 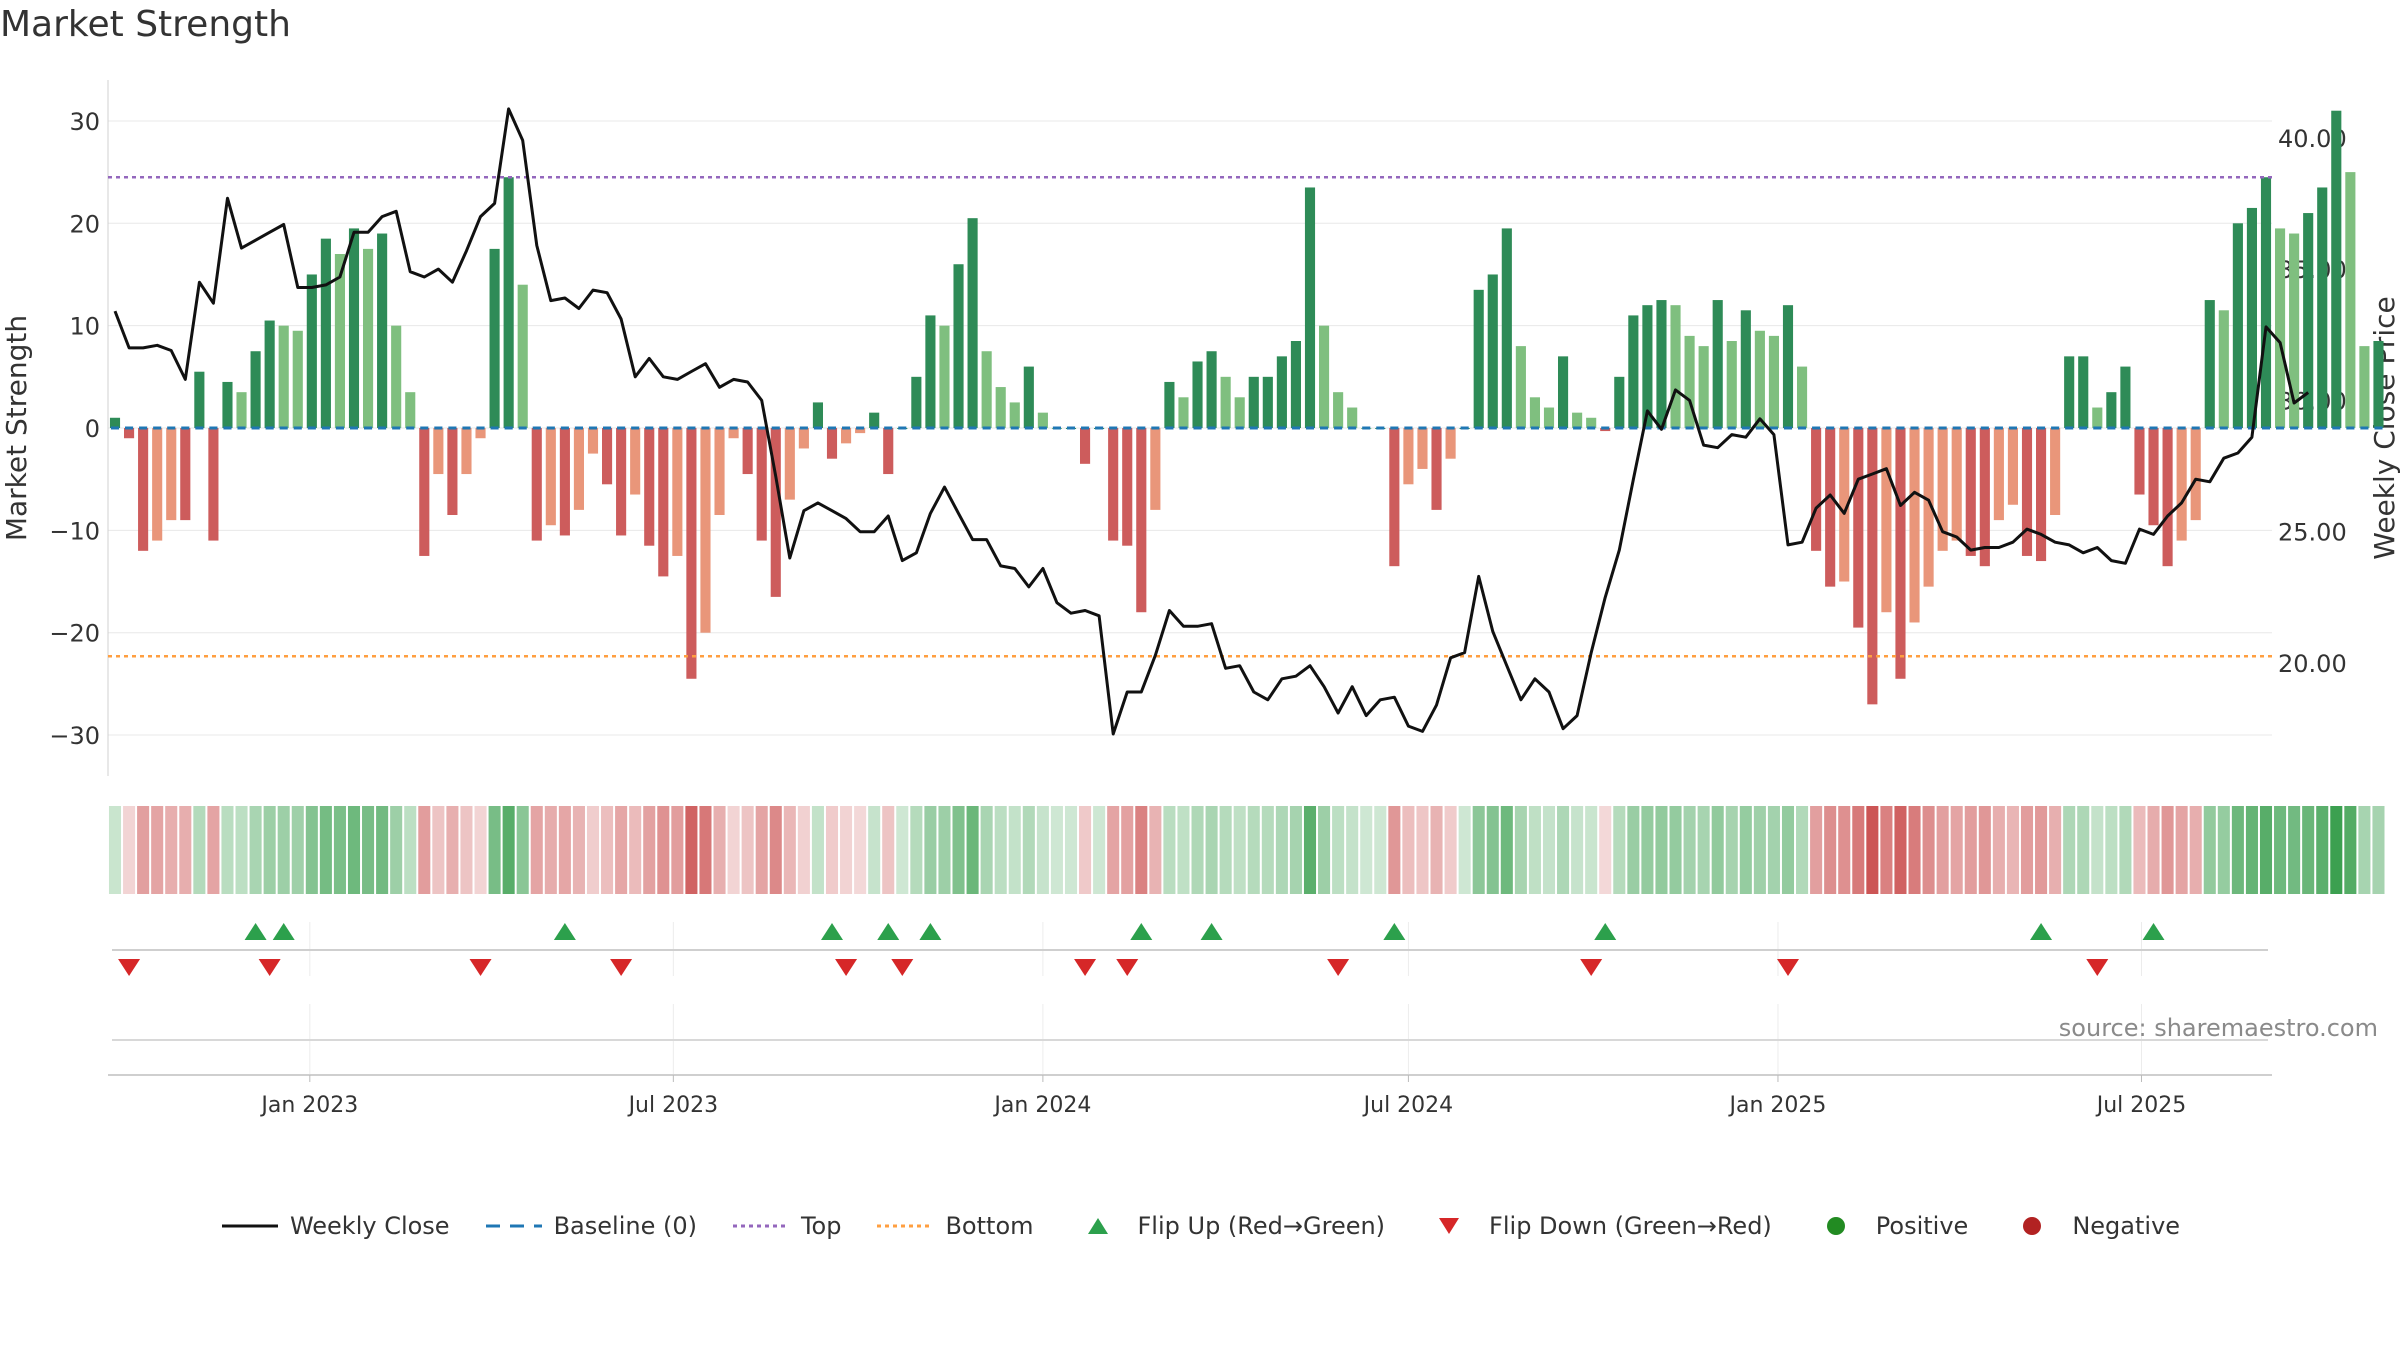 I want to click on circle-icon, so click(x=1836, y=1226).